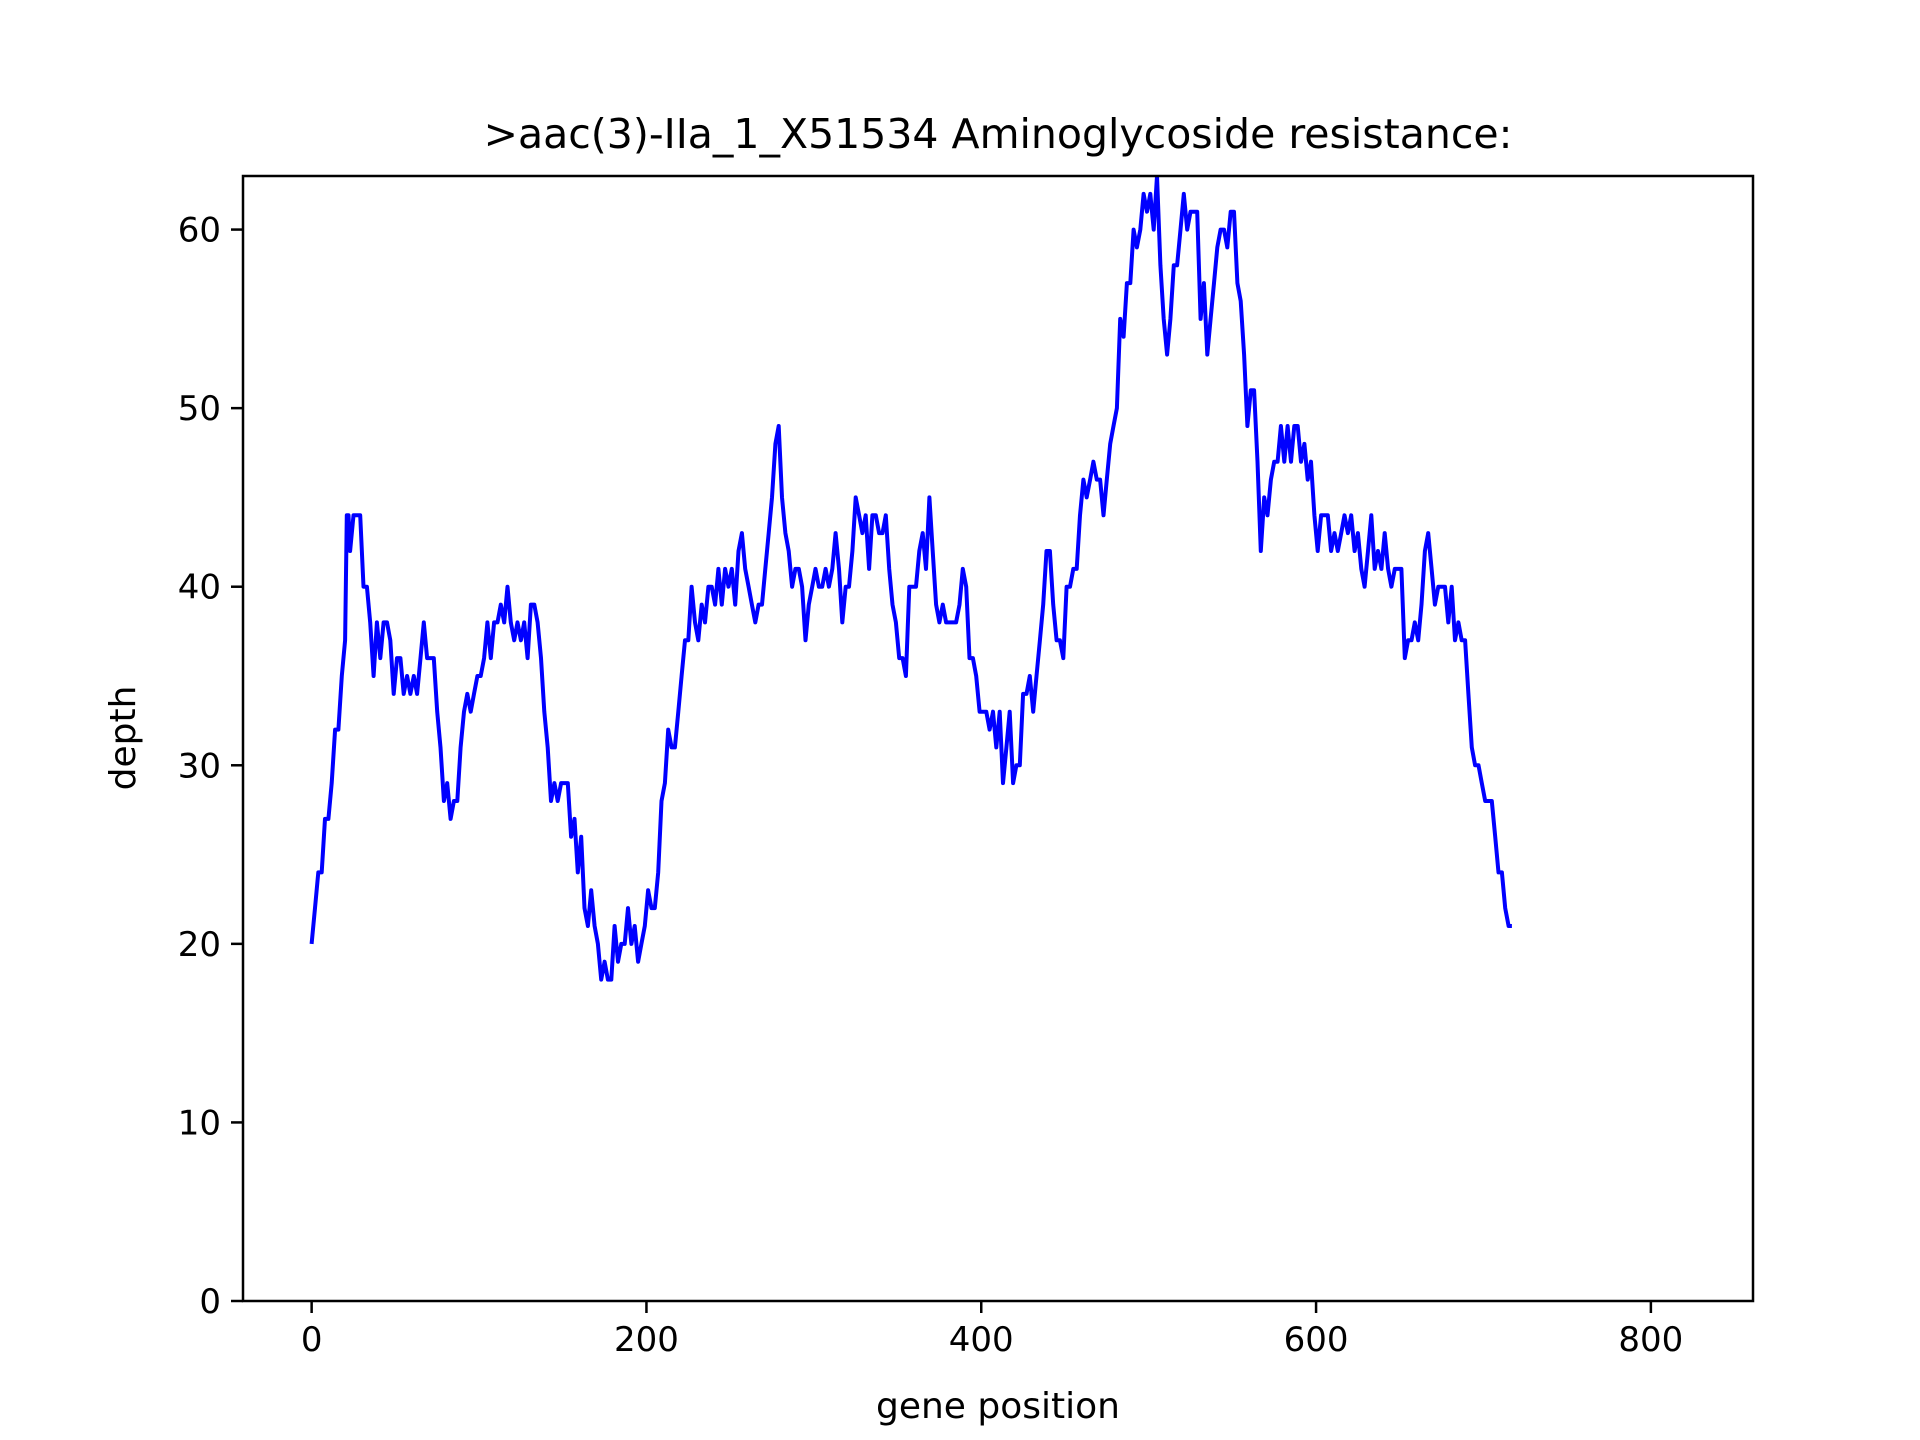 The height and width of the screenshot is (1440, 1920). What do you see at coordinates (199, 409) in the screenshot?
I see `y-tick-label: 50` at bounding box center [199, 409].